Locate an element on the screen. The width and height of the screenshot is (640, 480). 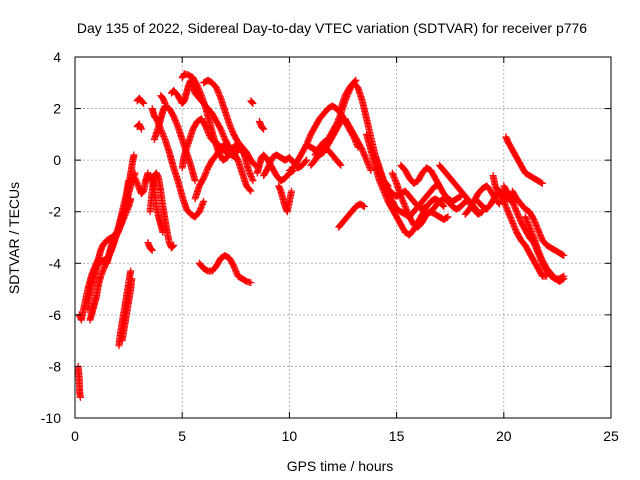
y-tick-label: -6 is located at coordinates (55, 315).